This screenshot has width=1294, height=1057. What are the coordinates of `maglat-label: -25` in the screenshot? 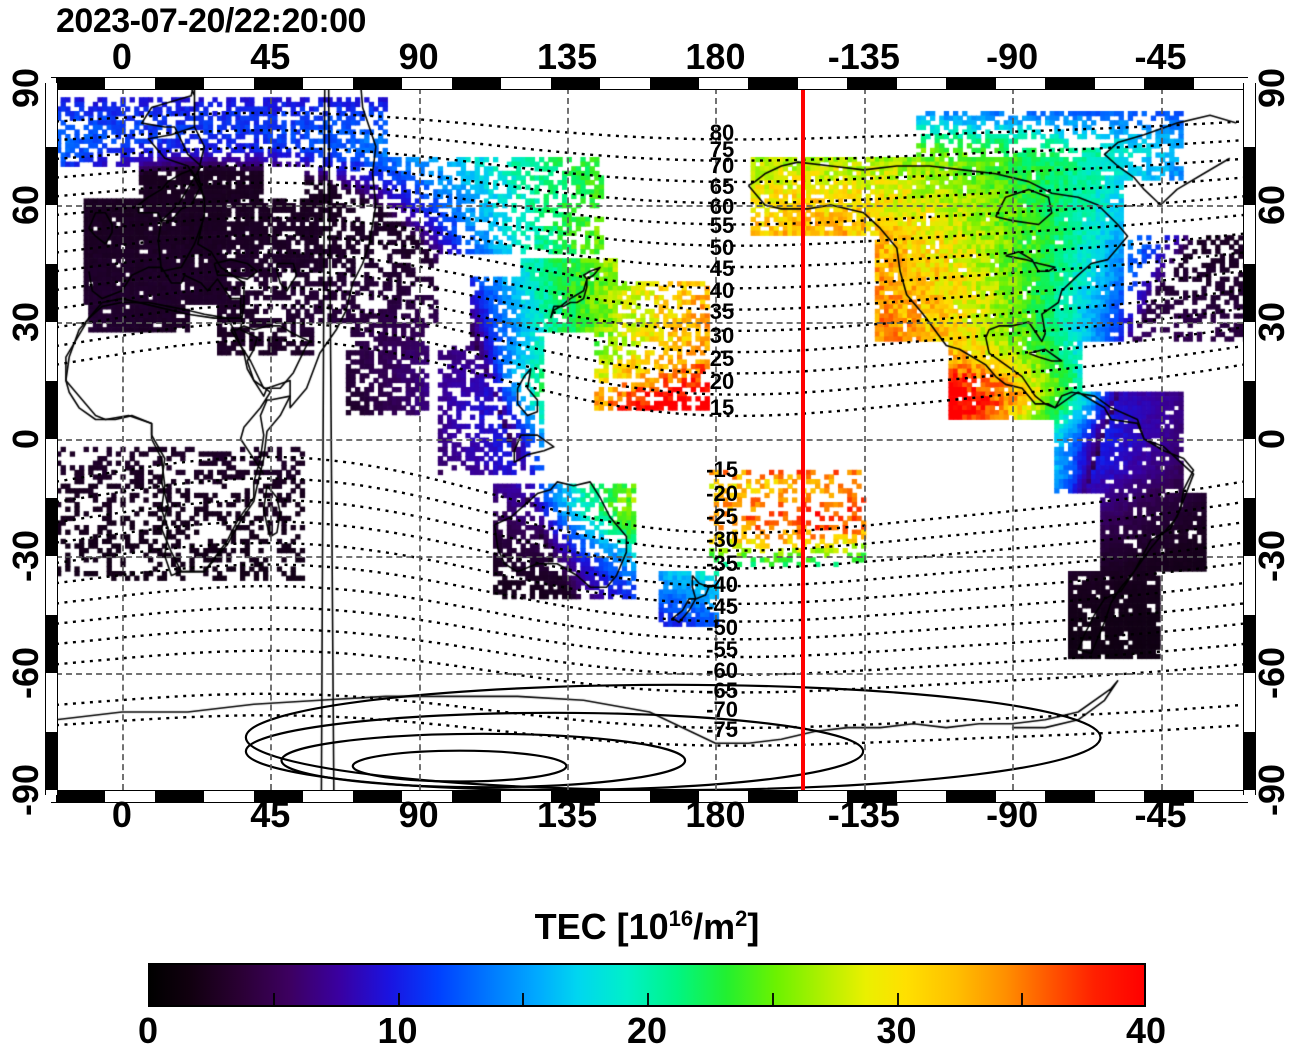 It's located at (722, 516).